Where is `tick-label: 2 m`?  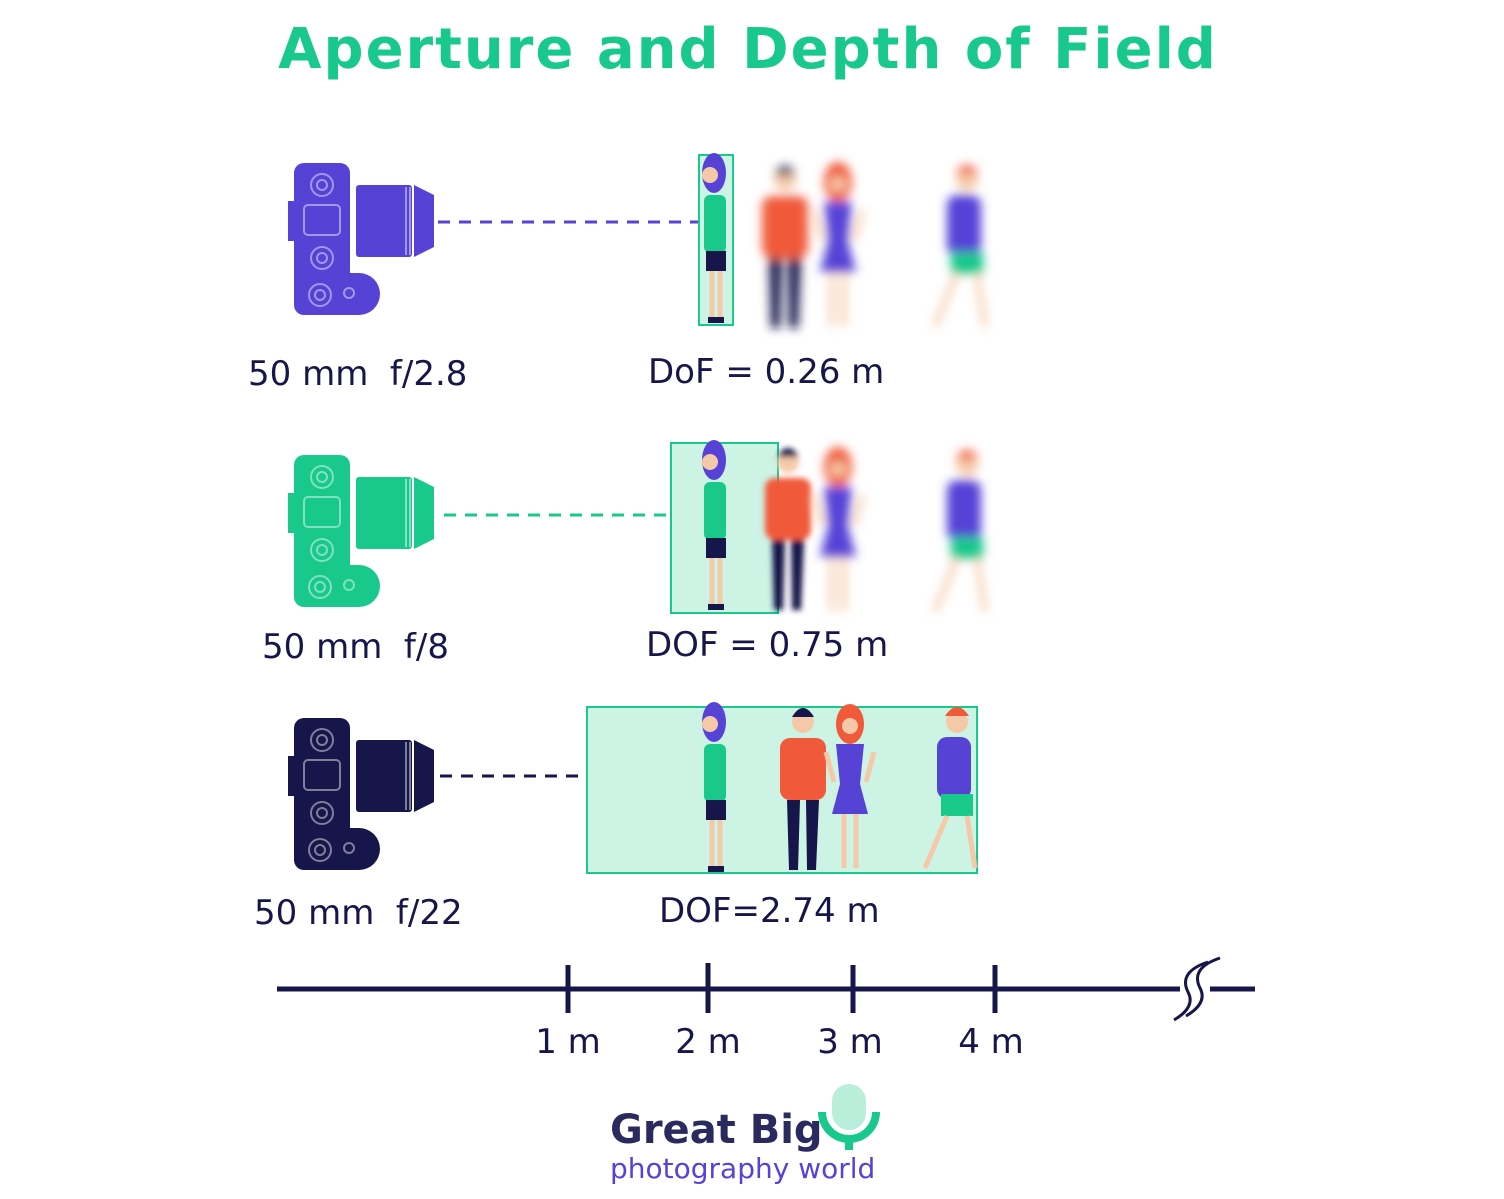
tick-label: 2 m is located at coordinates (708, 1042).